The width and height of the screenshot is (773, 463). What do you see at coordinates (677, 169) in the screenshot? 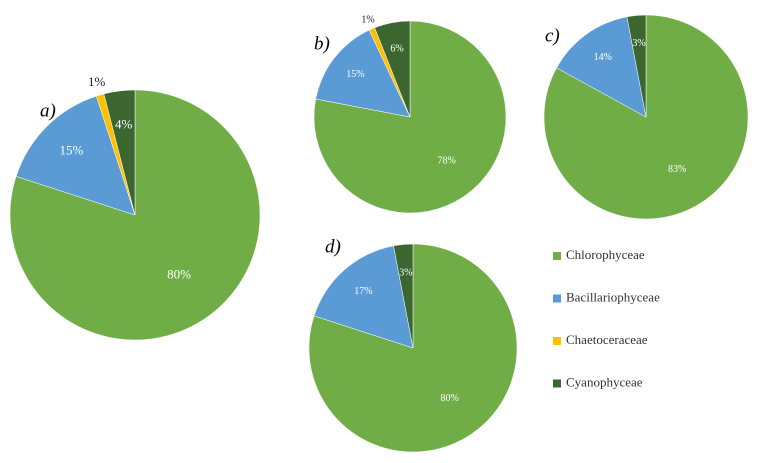
I see `value-label: 83%` at bounding box center [677, 169].